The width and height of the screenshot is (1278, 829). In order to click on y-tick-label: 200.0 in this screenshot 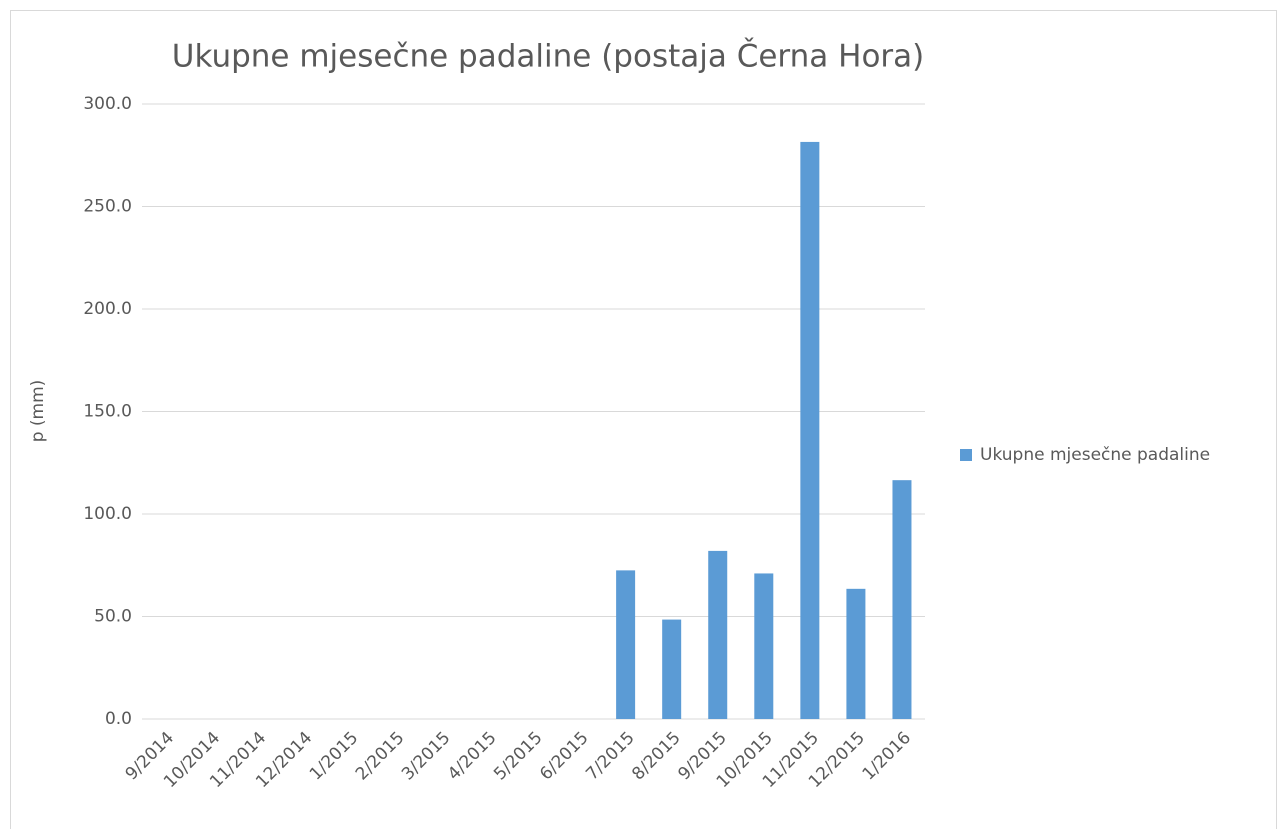, I will do `click(107, 309)`.